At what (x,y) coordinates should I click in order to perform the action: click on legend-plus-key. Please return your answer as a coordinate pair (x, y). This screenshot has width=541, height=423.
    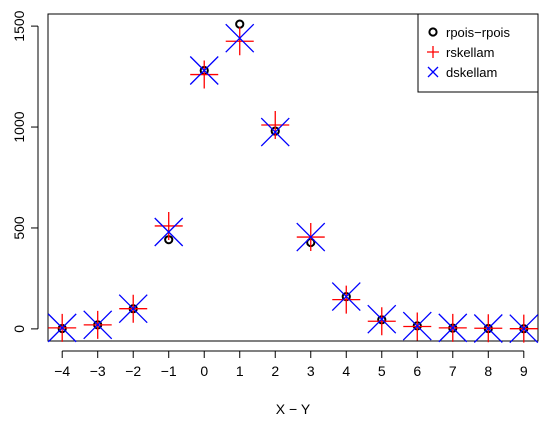
    Looking at the image, I should click on (433, 52).